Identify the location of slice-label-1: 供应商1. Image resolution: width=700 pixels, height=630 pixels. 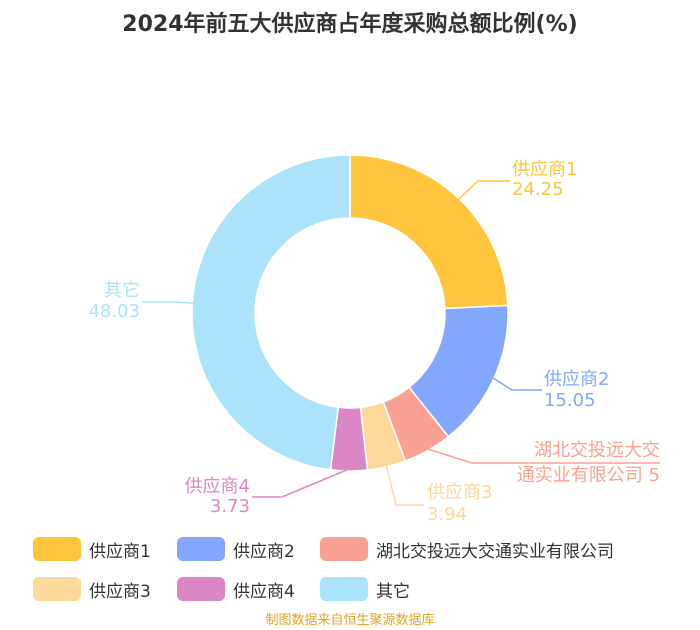
(544, 169).